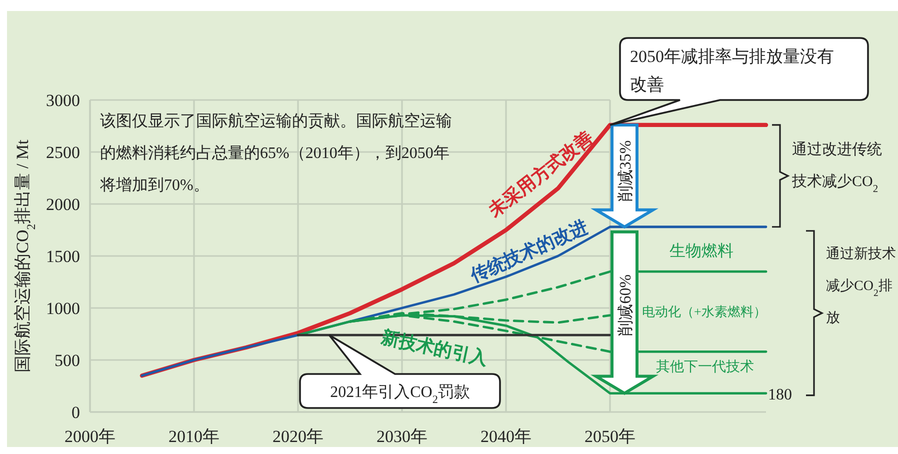 Image resolution: width=898 pixels, height=454 pixels. Describe the element at coordinates (732, 70) in the screenshot. I see `annotation: 2050年减排率与排放量没有改善` at that location.